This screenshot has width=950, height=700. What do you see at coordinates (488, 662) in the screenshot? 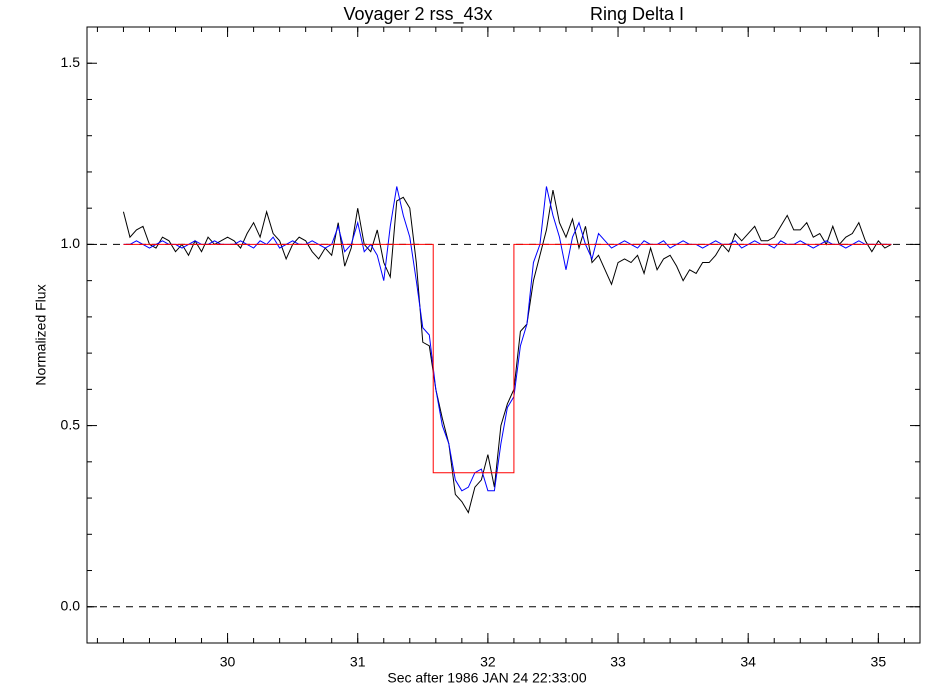
I see `x-tick-label: 32` at bounding box center [488, 662].